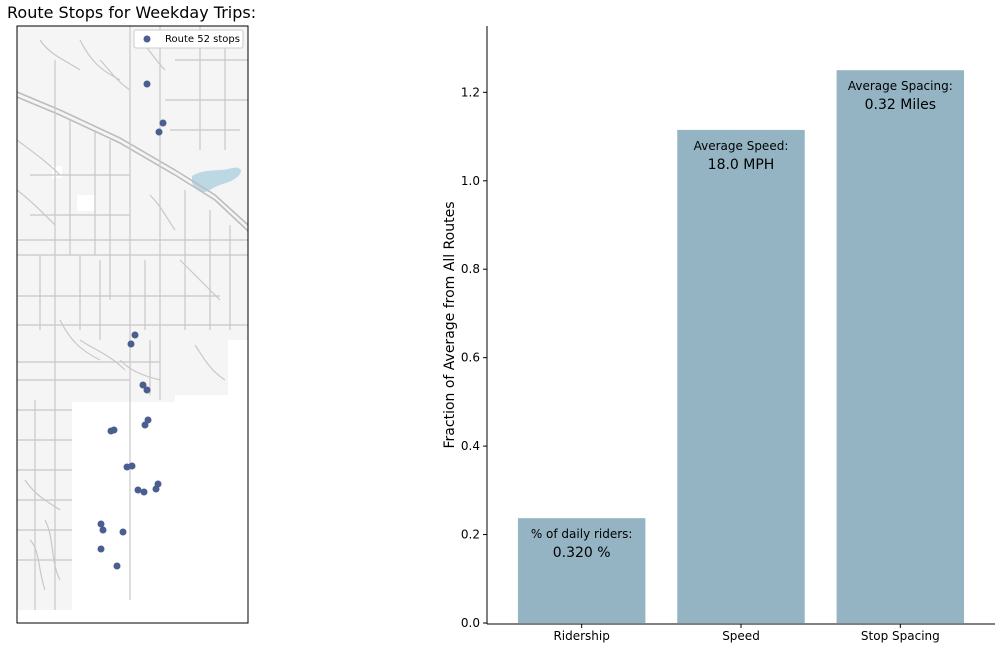 The image size is (1001, 650). I want to click on y-tick-label: 0.4, so click(470, 446).